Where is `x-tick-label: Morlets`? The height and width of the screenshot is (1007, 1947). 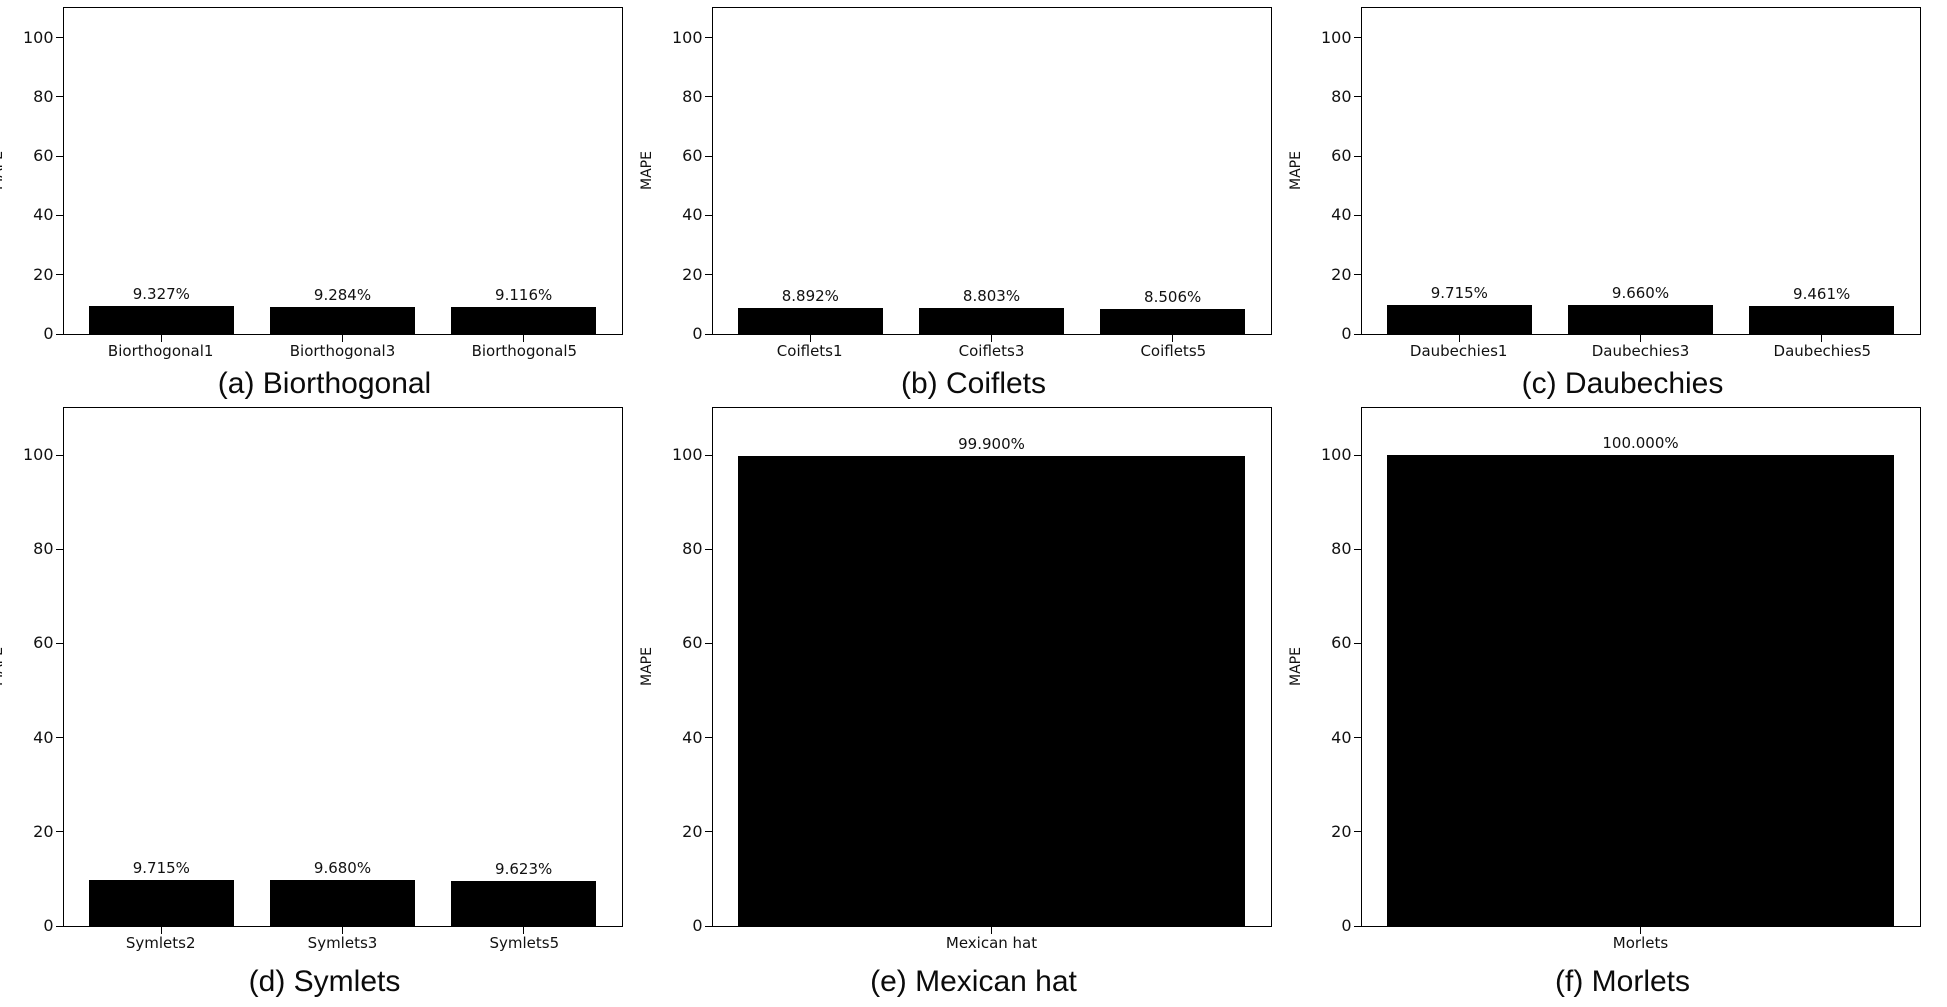
x-tick-label: Morlets is located at coordinates (1640, 943).